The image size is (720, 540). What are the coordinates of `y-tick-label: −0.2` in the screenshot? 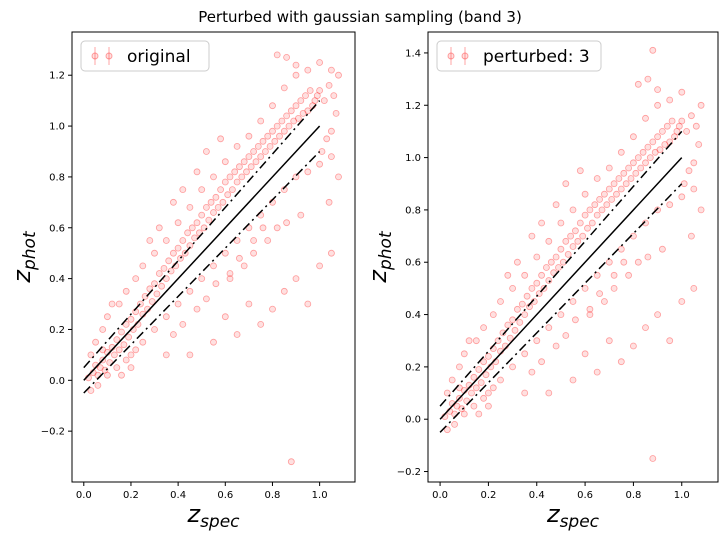 It's located at (53, 432).